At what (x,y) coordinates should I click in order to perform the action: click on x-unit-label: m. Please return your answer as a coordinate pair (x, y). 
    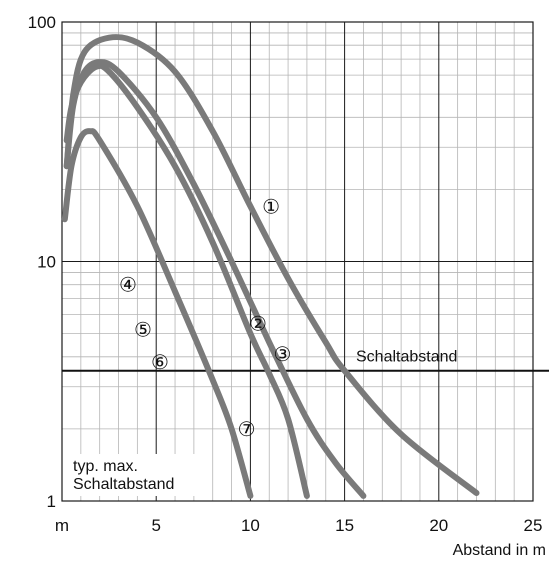
    Looking at the image, I should click on (62, 525).